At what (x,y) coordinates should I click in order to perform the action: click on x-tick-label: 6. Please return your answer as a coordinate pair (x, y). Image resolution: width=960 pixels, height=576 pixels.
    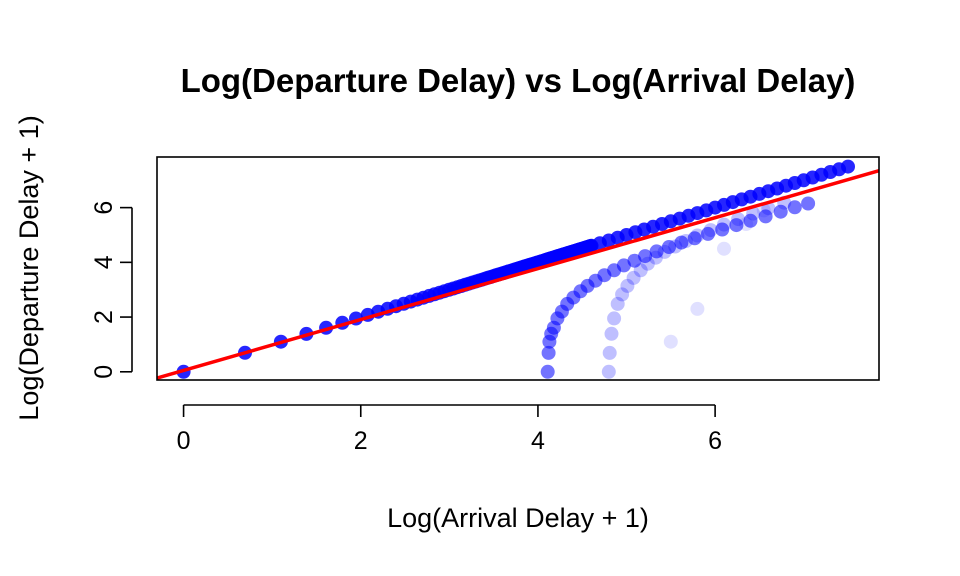
    Looking at the image, I should click on (715, 441).